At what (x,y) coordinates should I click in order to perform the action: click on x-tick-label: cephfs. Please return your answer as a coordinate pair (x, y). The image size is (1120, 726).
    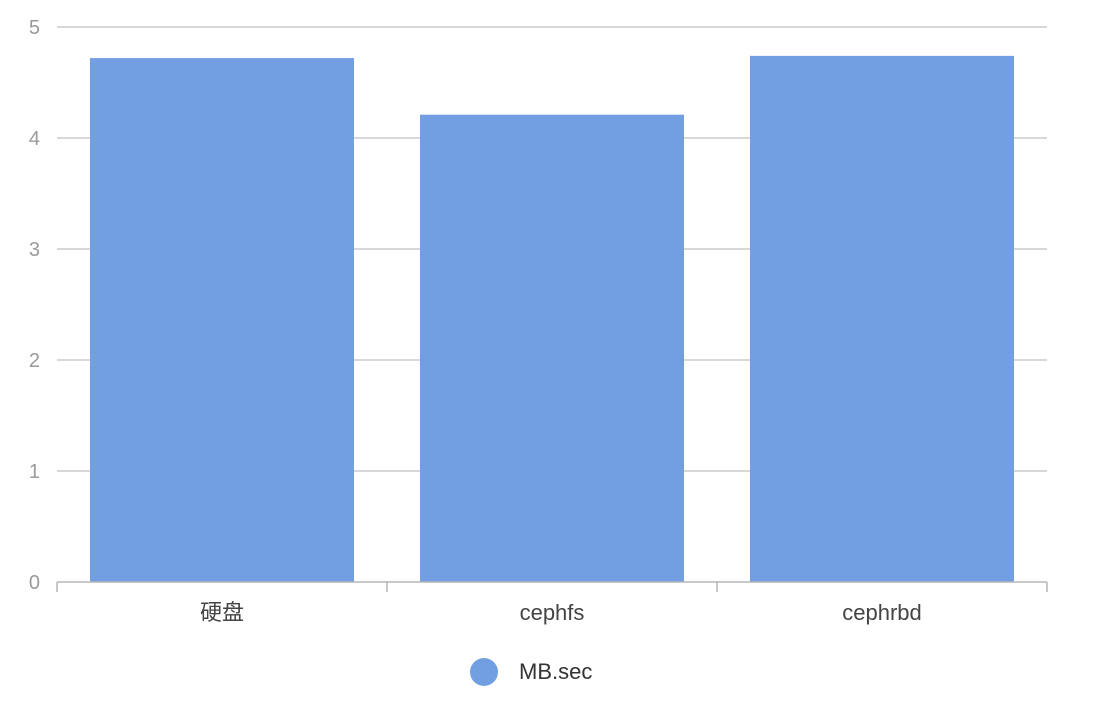
    Looking at the image, I should click on (552, 612).